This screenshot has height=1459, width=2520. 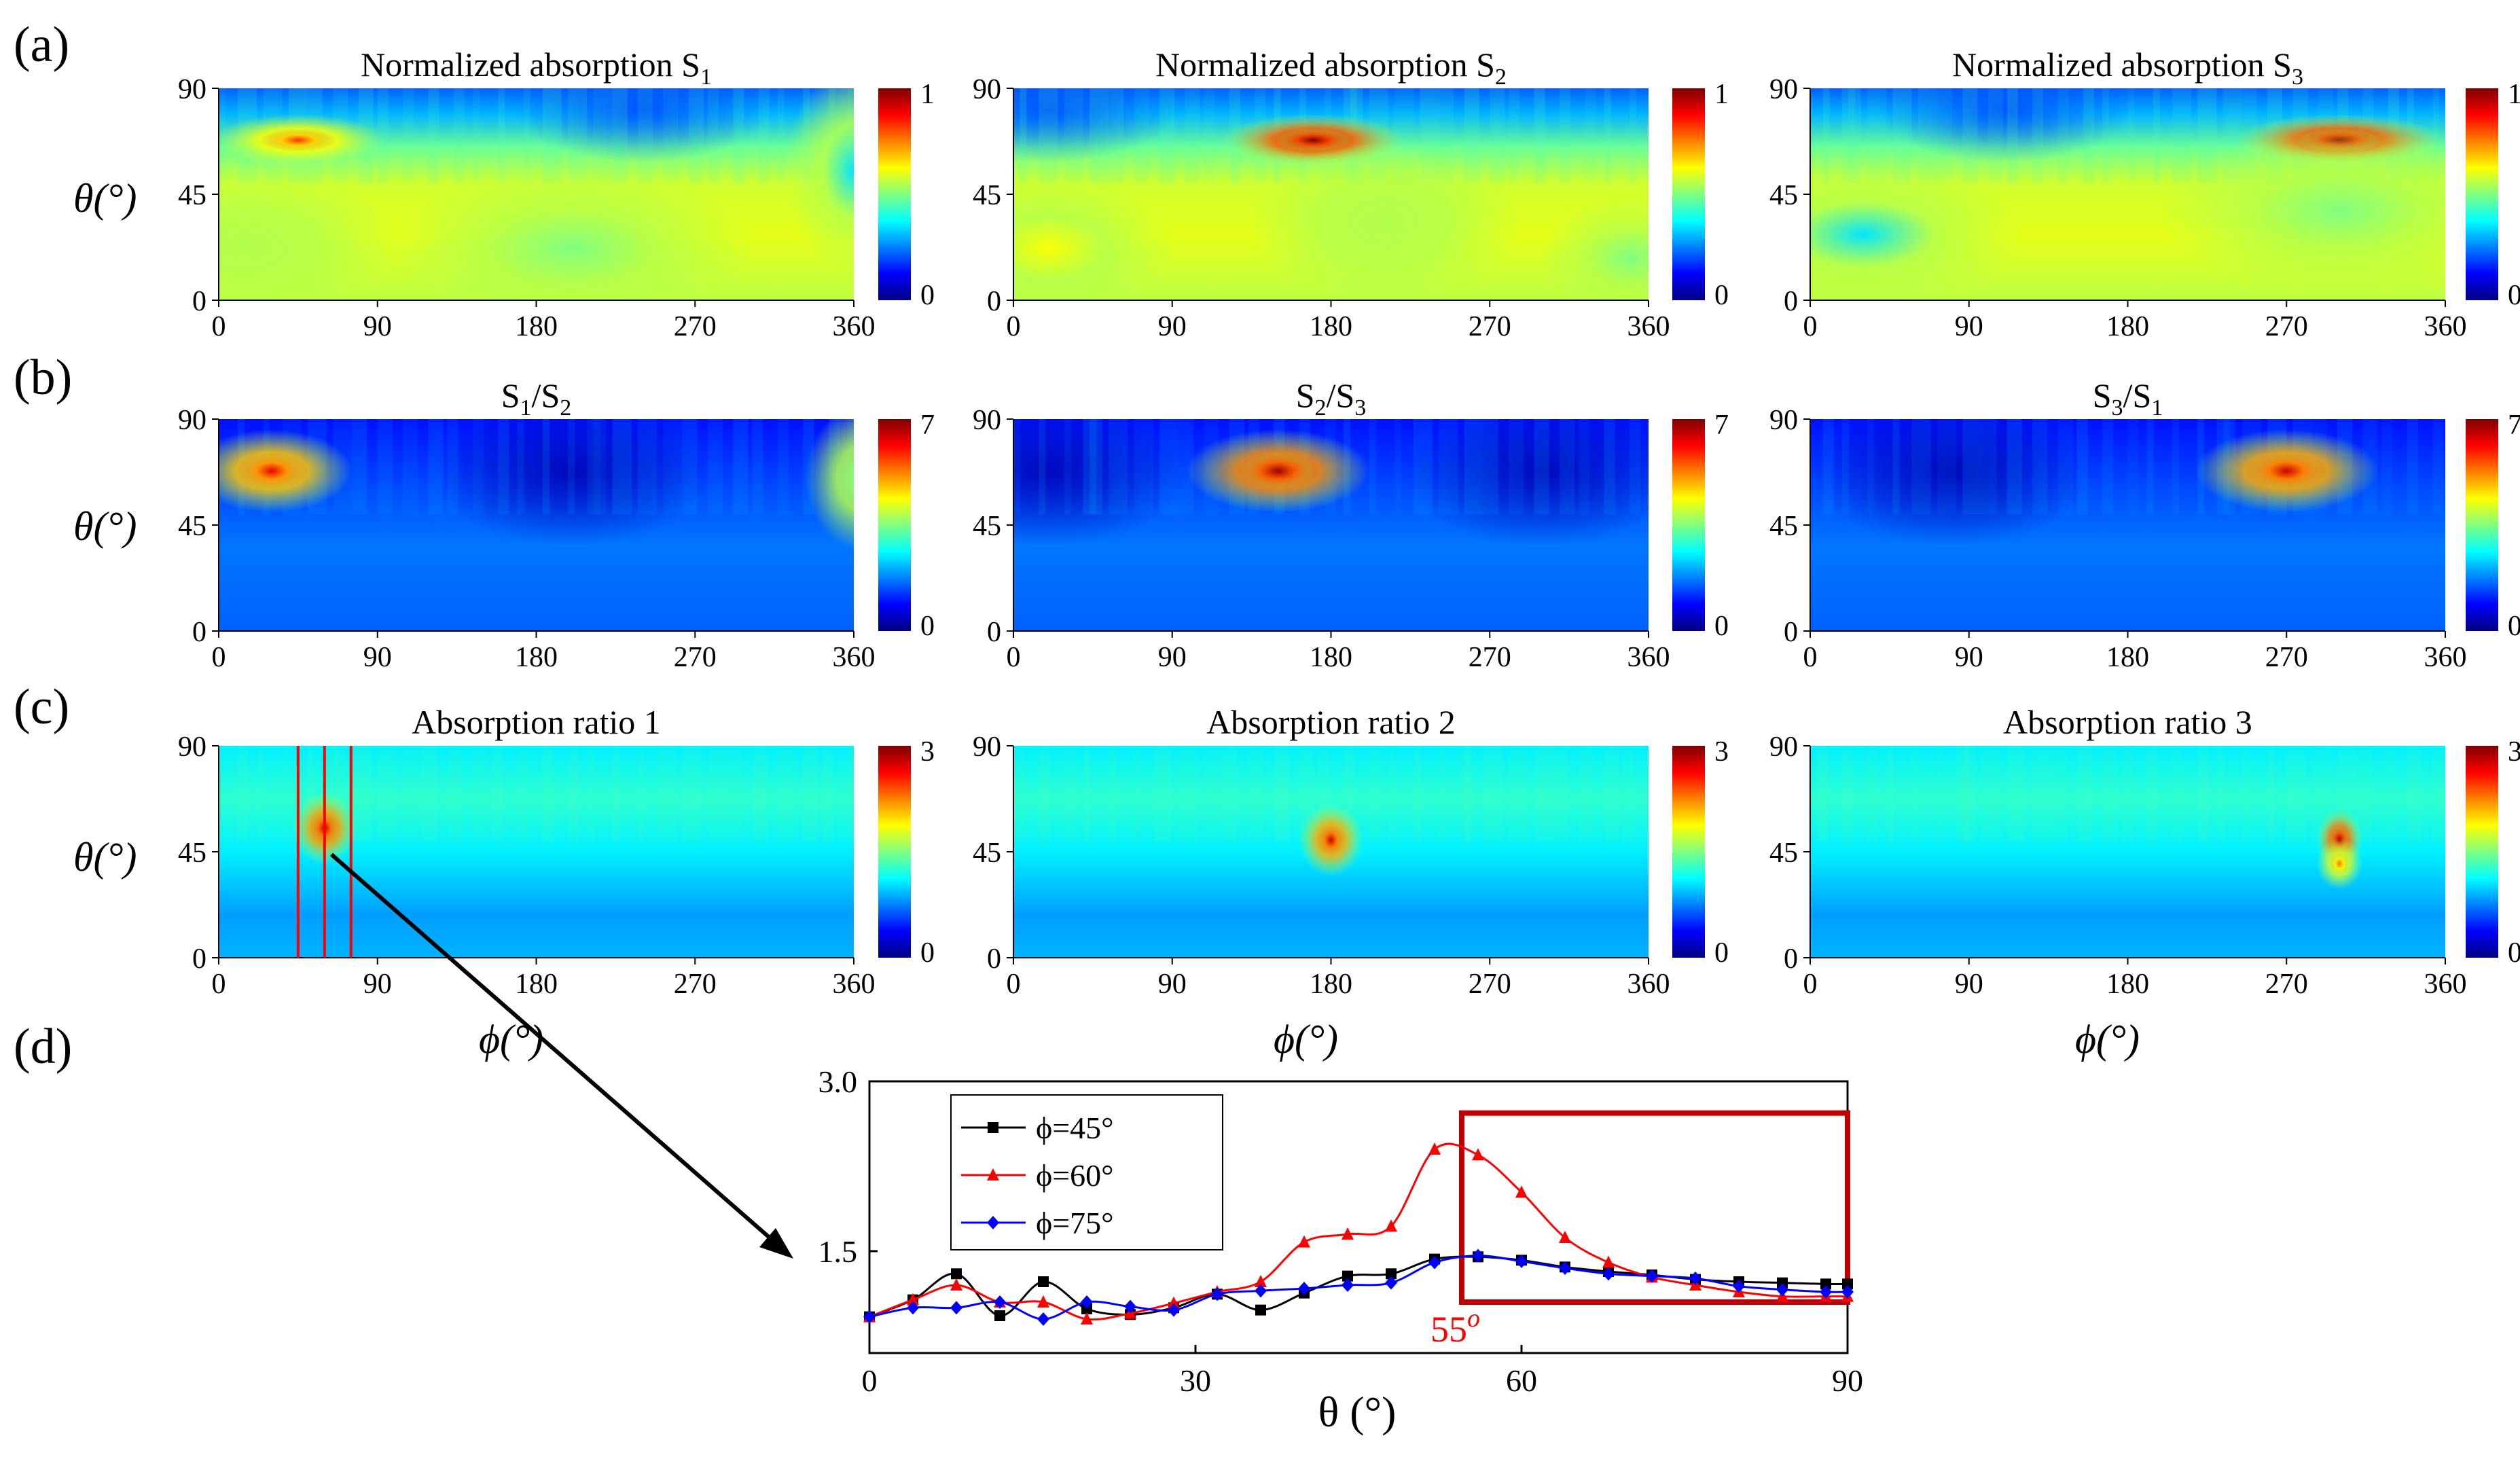 I want to click on lc-y-tick: 1.5, so click(x=838, y=1251).